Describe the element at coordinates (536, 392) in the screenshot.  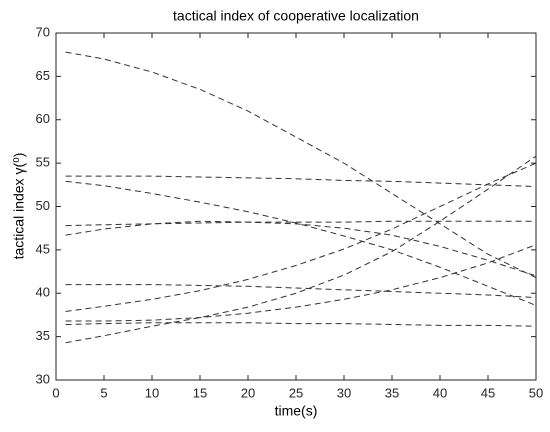
I see `x-tick-label: 50` at that location.